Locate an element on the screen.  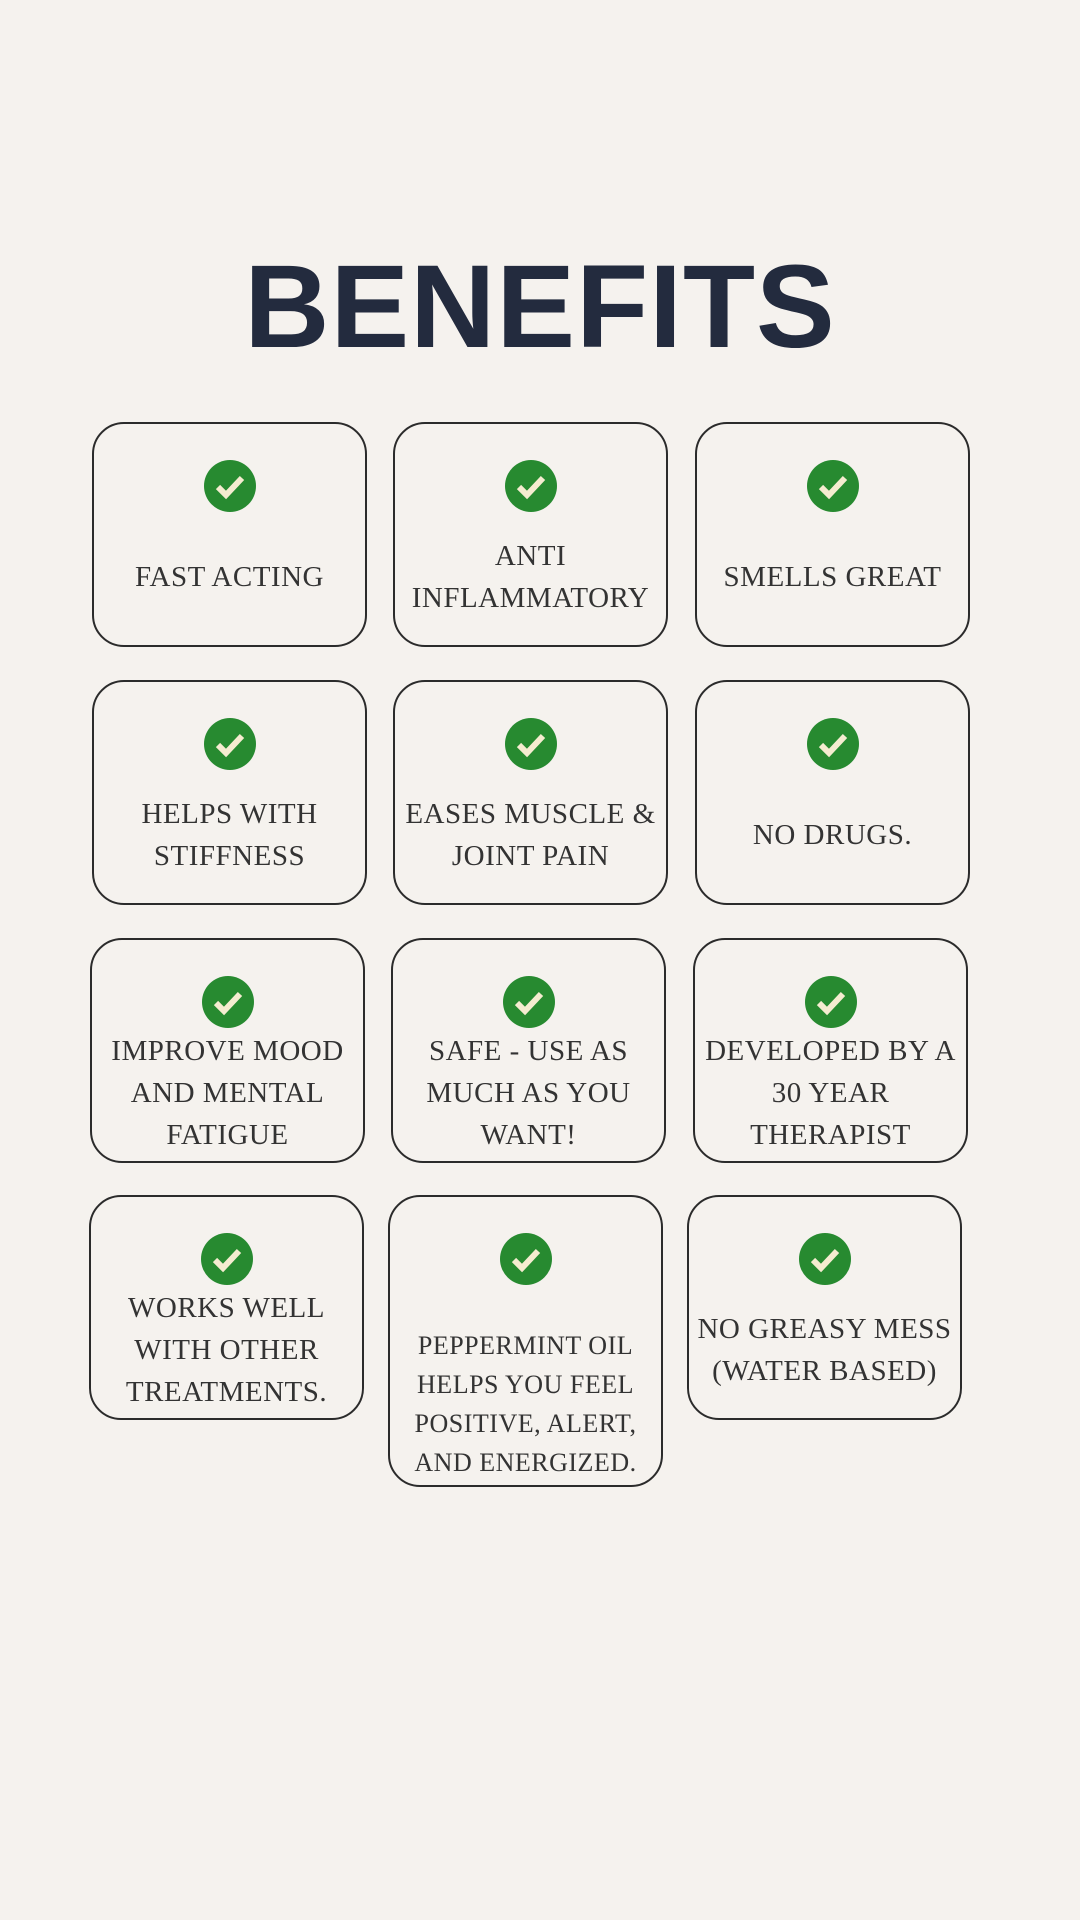
benefit-label: ANTI INFLAMMATORY is located at coordinates (530, 577).